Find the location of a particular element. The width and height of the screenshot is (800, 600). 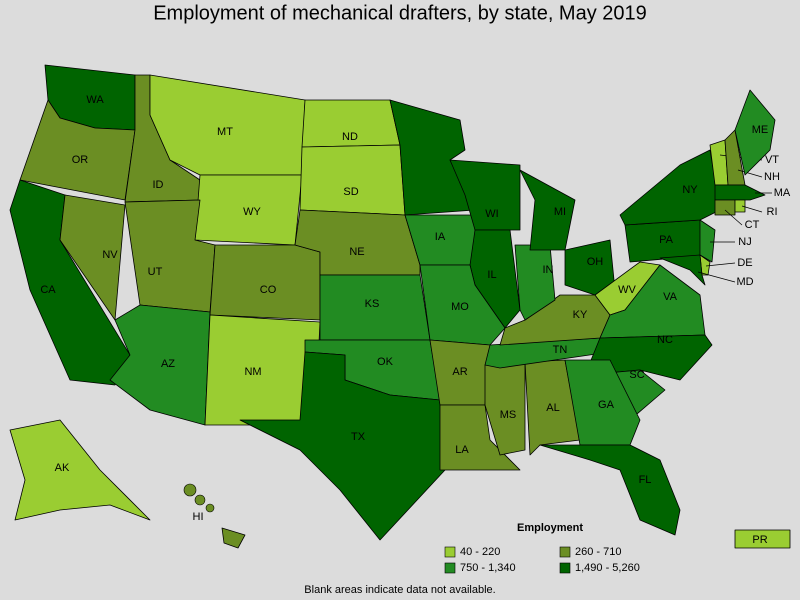

legend-label: 1,490 - 5,260 is located at coordinates (607, 568).